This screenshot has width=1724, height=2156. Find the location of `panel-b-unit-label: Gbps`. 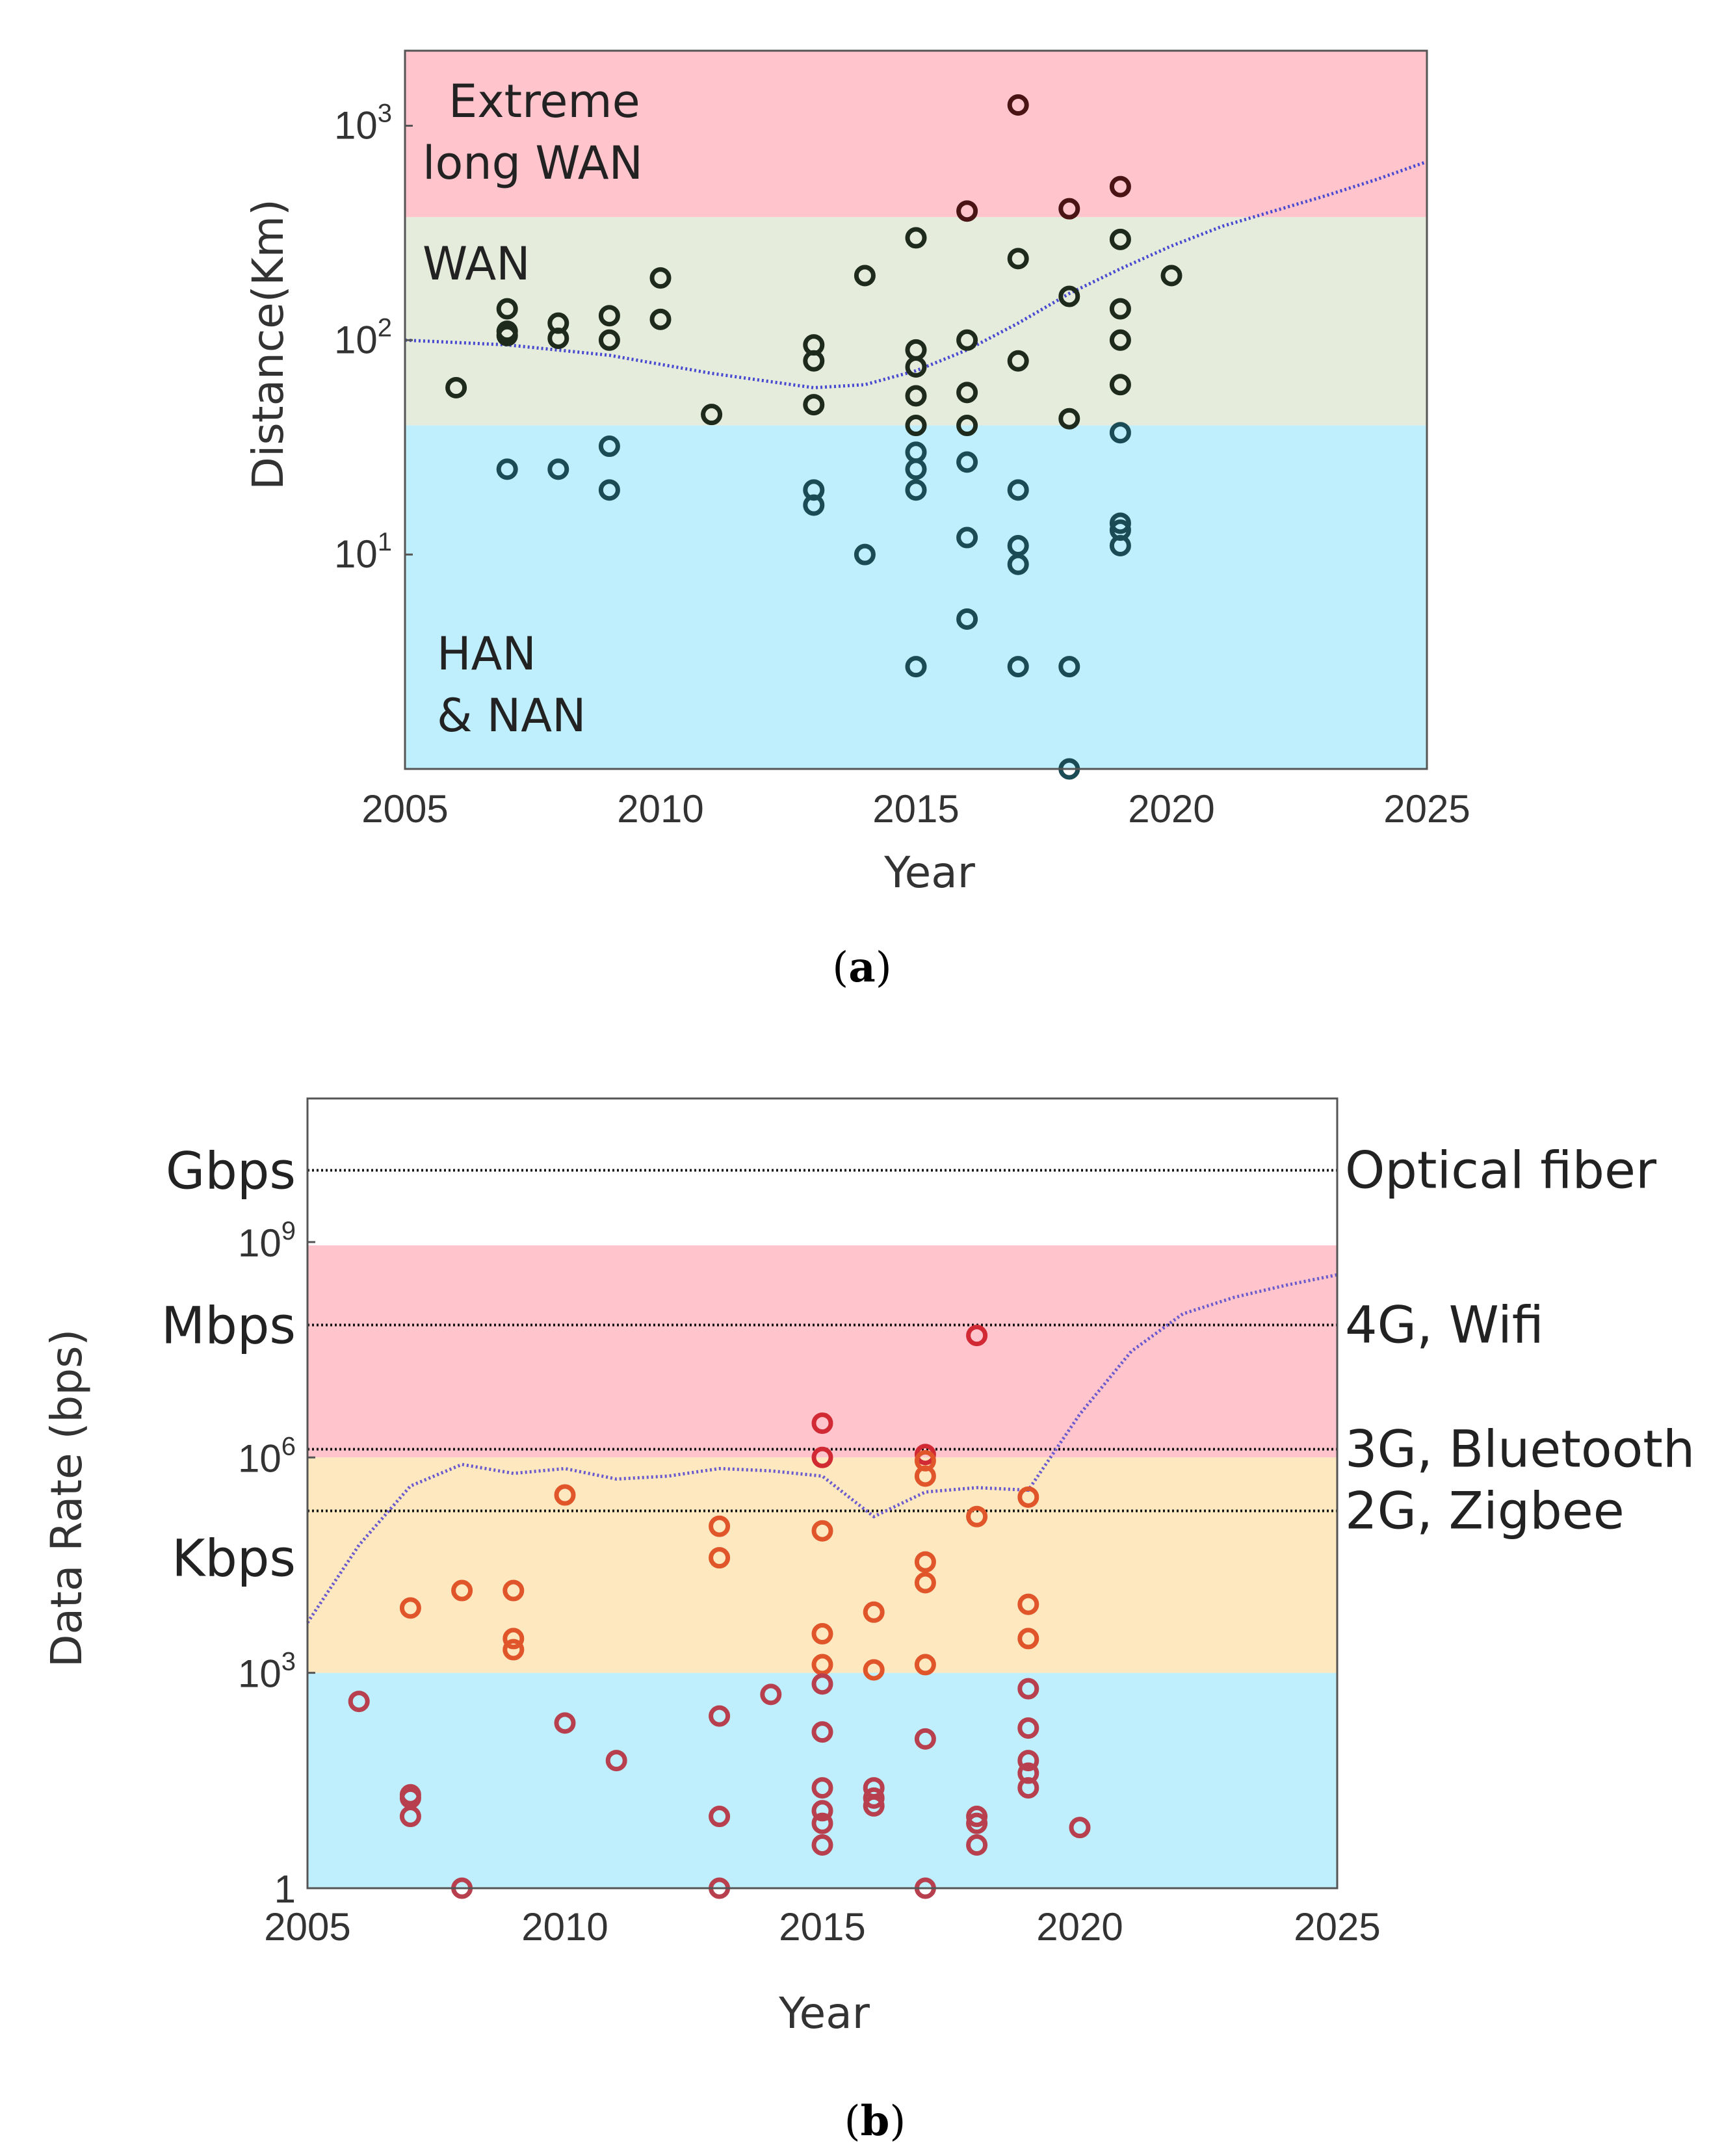

panel-b-unit-label: Gbps is located at coordinates (231, 1171).